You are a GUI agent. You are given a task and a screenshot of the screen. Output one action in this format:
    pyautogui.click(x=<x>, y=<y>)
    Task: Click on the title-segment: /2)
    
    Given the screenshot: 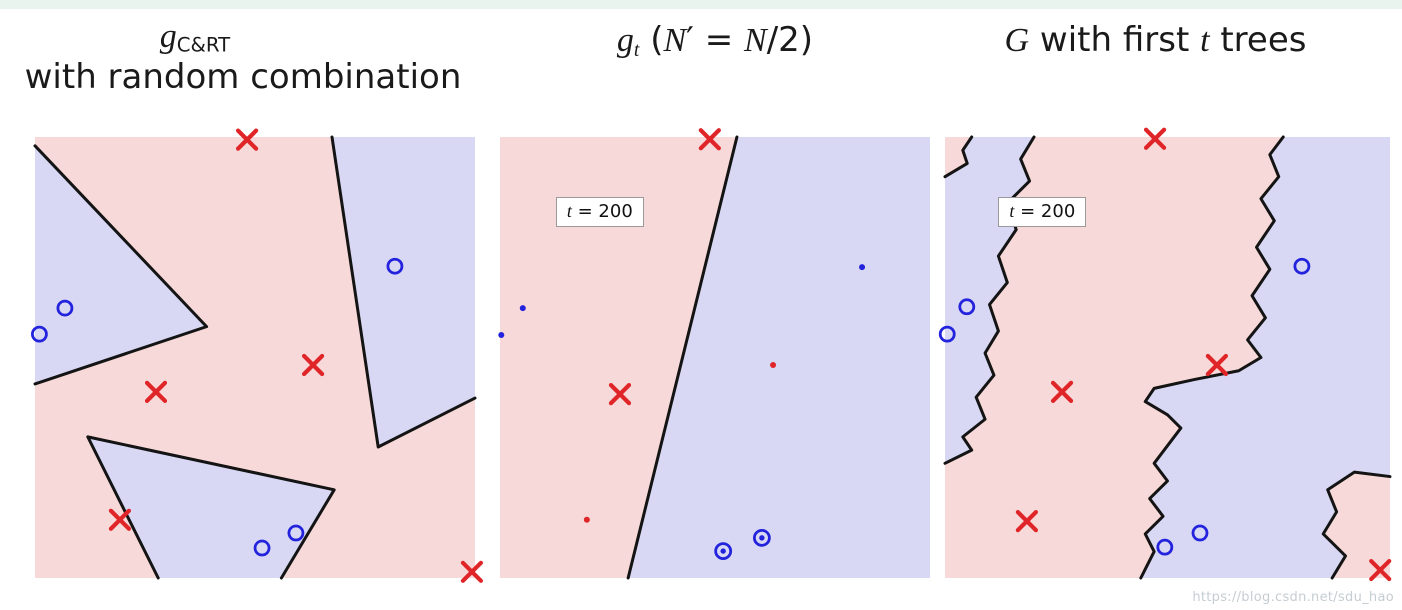 What is the action you would take?
    pyautogui.click(x=790, y=40)
    